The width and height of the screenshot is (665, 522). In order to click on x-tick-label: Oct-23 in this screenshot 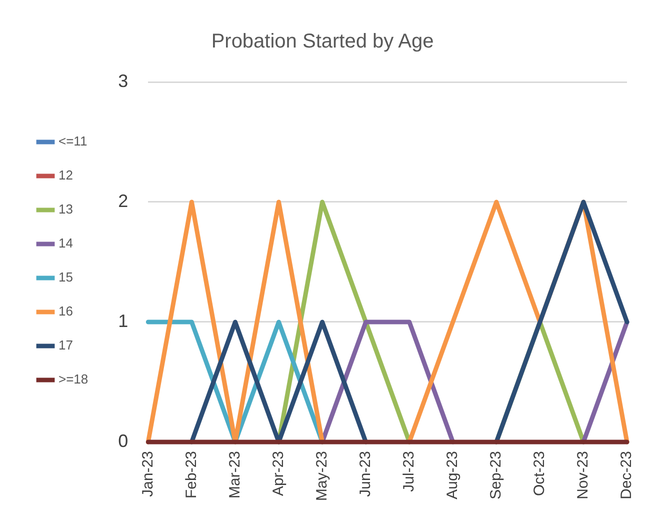, I will do `click(539, 473)`.